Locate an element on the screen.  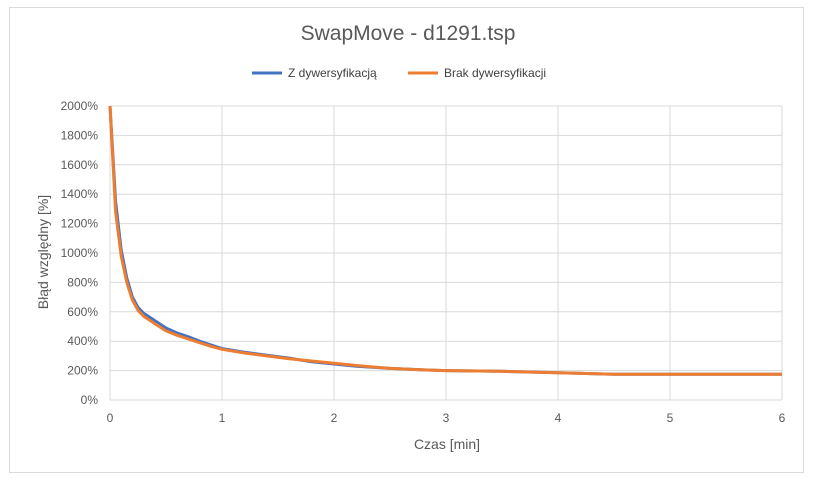
y-axis-title: Błąd względny [%] is located at coordinates (43, 252).